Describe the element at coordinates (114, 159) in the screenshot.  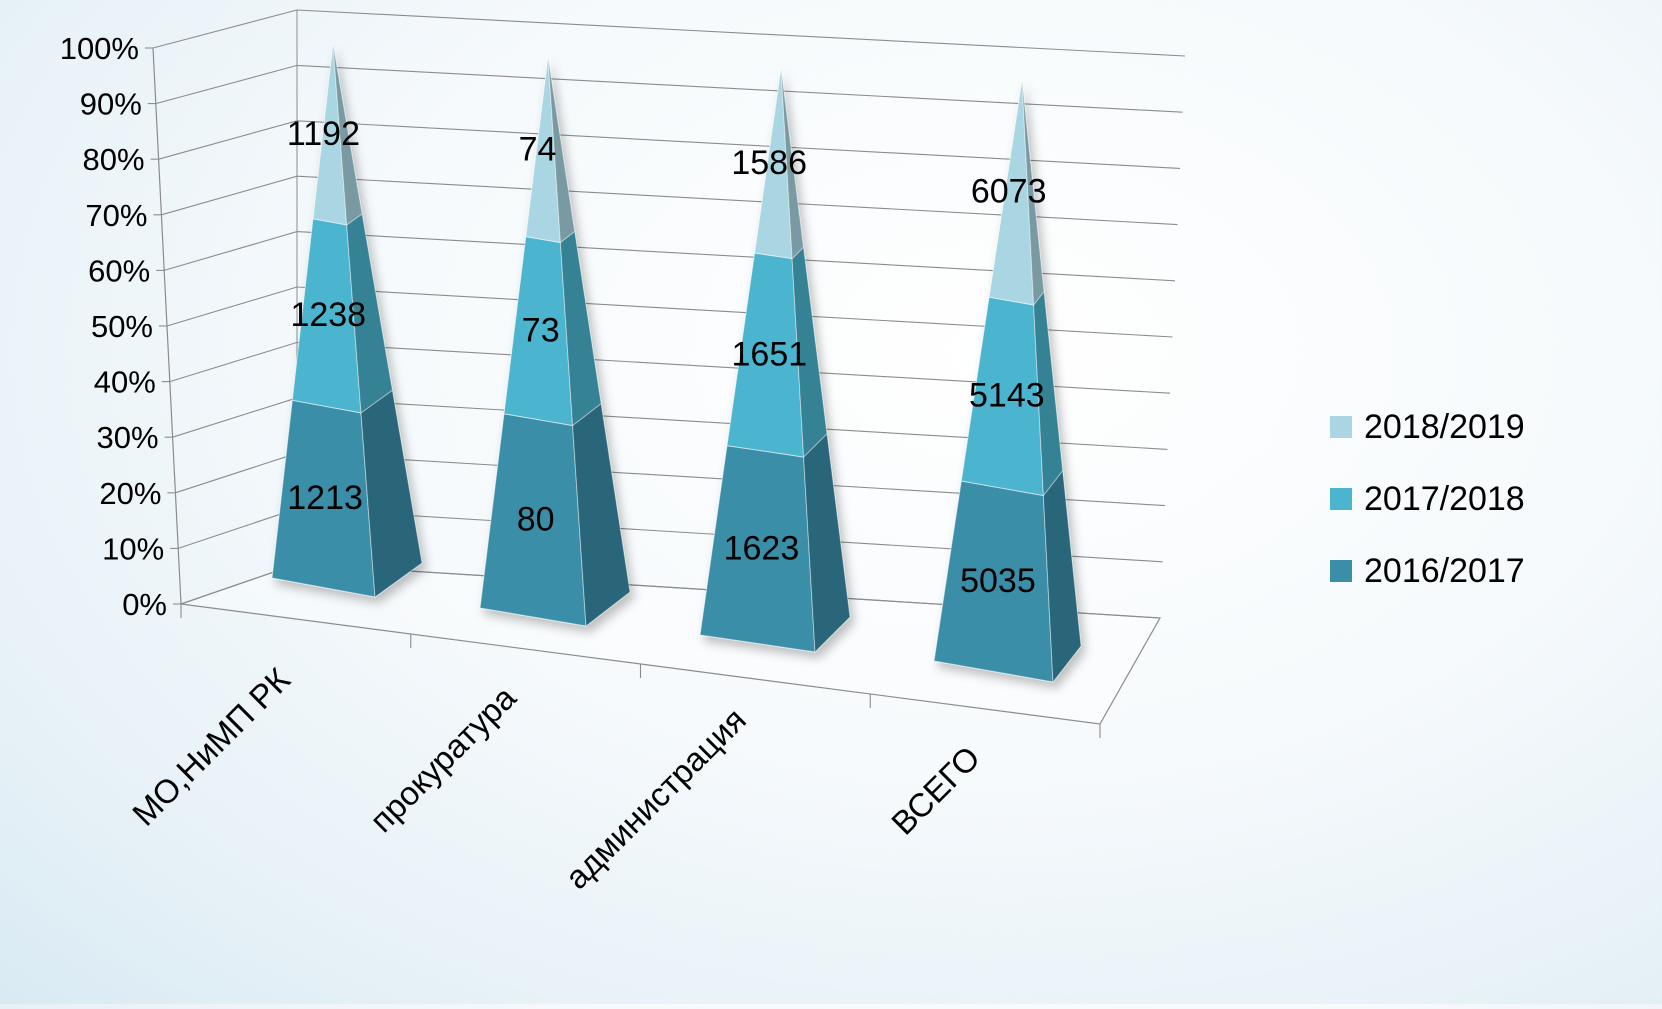
I see `y-tick-label: 80%` at that location.